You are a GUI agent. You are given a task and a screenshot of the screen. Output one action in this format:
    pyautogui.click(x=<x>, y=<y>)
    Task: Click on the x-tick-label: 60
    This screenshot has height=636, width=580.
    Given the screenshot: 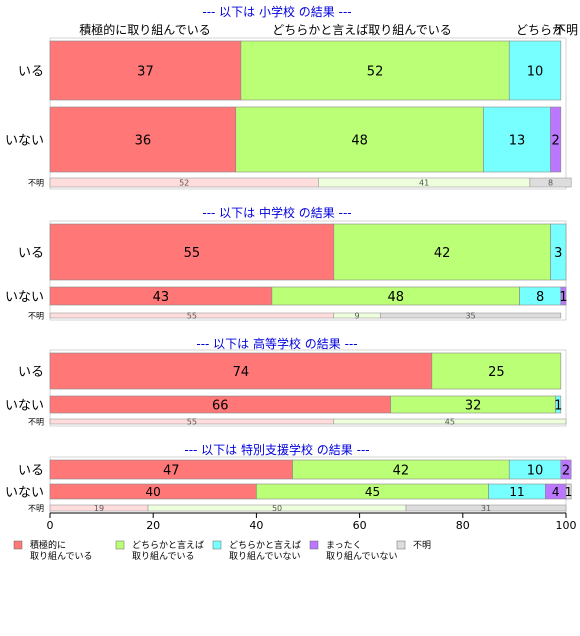 What is the action you would take?
    pyautogui.click(x=360, y=525)
    